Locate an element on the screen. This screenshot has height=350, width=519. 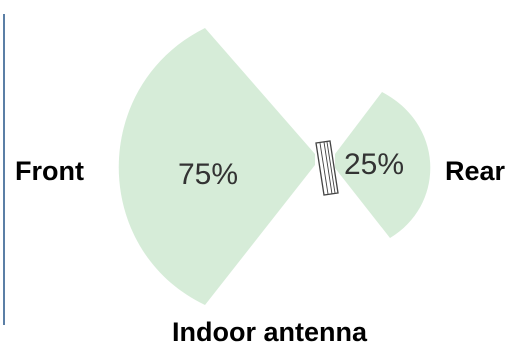
front-percent-label: 75% is located at coordinates (208, 174).